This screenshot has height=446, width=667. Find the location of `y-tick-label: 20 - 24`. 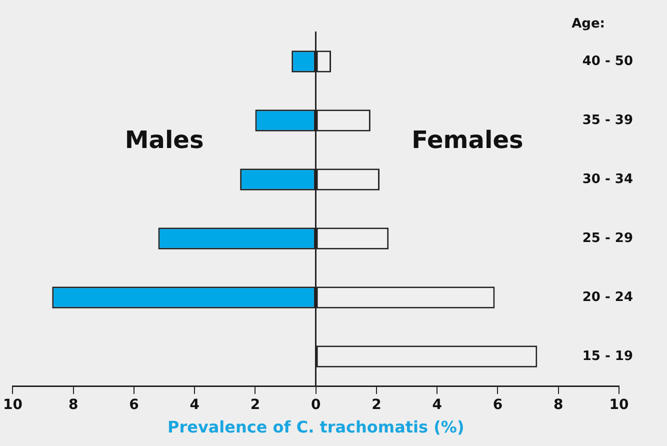

y-tick-label: 20 - 24 is located at coordinates (607, 297).